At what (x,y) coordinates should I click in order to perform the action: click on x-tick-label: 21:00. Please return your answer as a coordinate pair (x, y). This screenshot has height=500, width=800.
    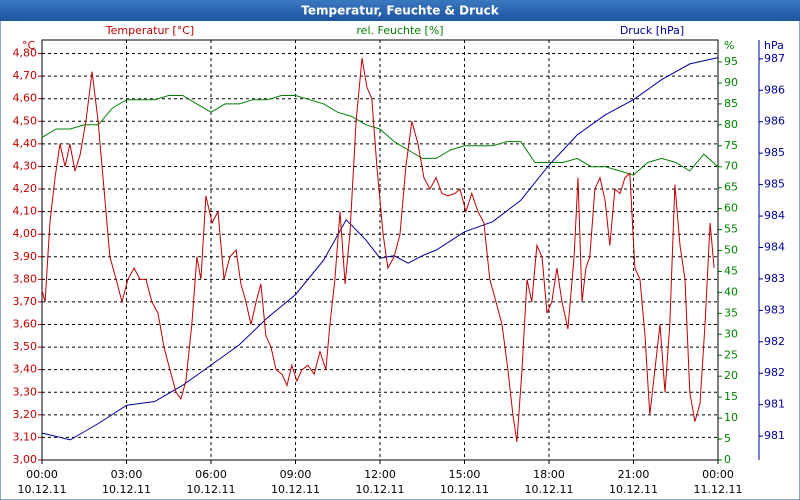
    Looking at the image, I should click on (634, 474).